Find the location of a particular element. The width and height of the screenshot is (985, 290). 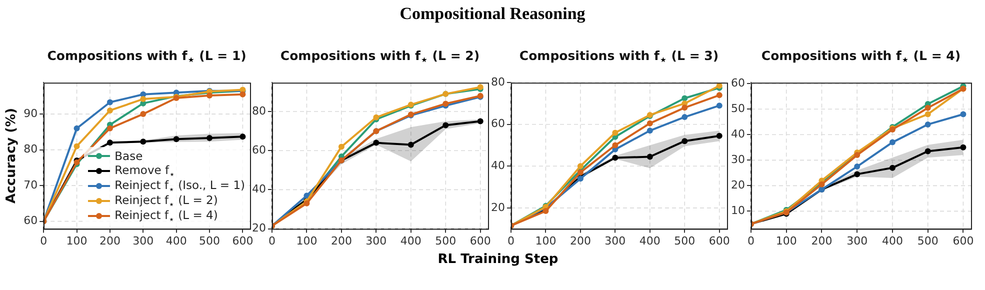

legend-label: Reinject f$_{⋆}$ (L = 2) is located at coordinates (166, 201).